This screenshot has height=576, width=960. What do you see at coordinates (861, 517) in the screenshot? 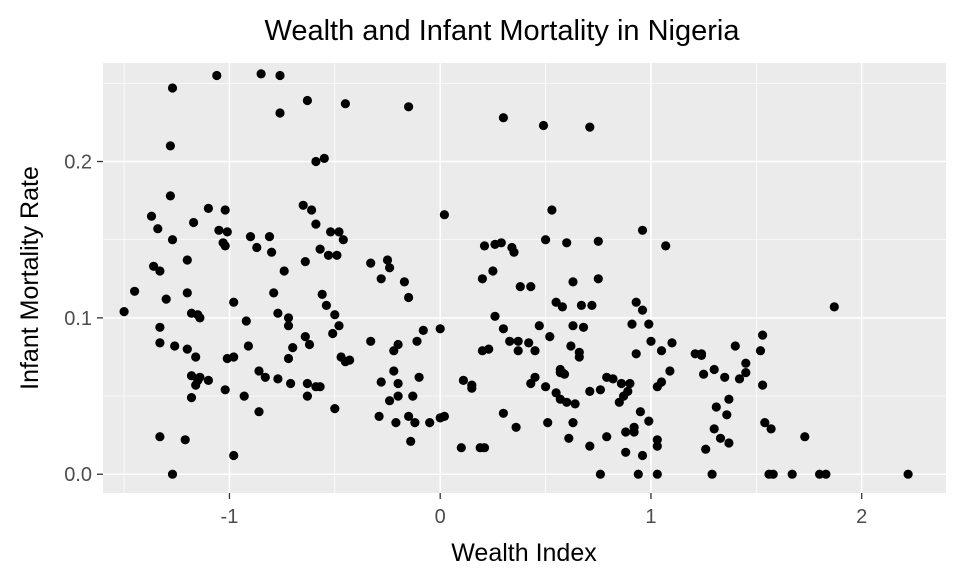
I see `x-tick-label: 2` at bounding box center [861, 517].